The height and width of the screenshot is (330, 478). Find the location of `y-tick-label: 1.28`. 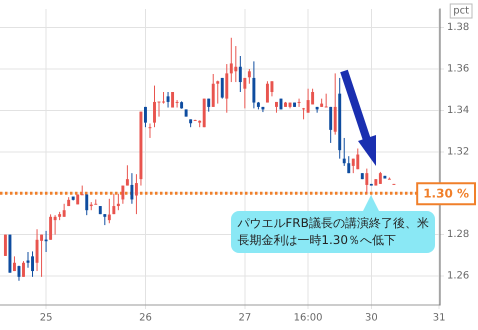

y-tick-label: 1.28 is located at coordinates (458, 234).